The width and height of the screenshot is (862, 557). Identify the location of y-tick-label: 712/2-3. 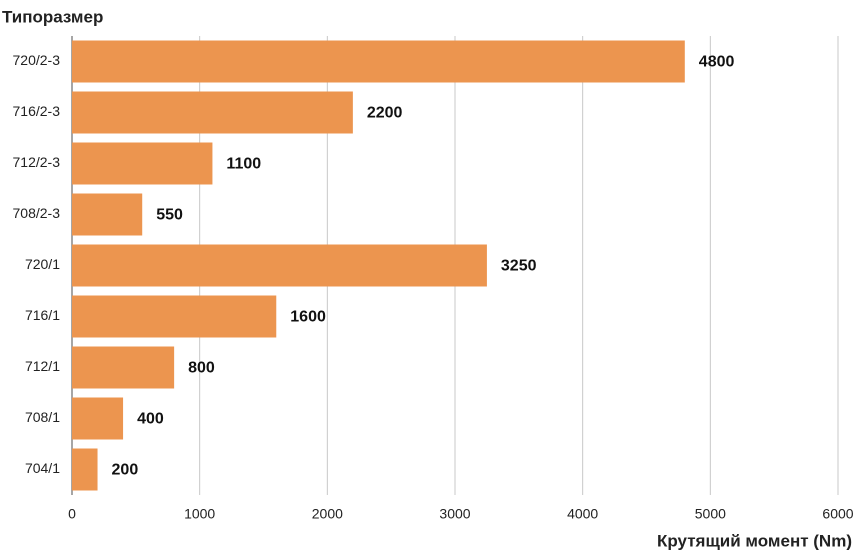
(37, 162).